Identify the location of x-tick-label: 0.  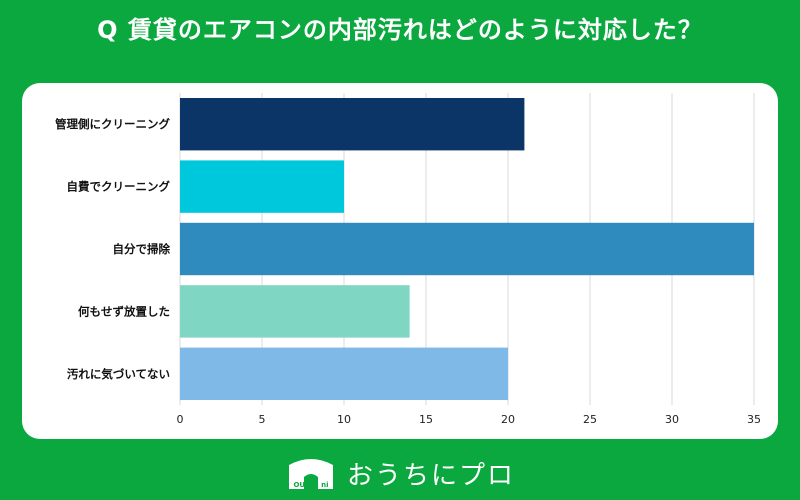
(180, 419).